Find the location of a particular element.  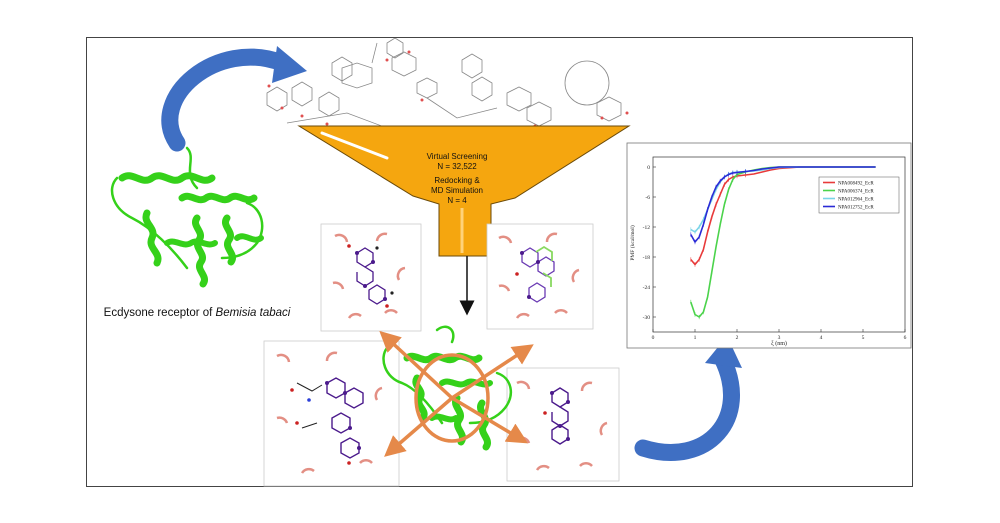

x-tick-label: 0 is located at coordinates (653, 338).